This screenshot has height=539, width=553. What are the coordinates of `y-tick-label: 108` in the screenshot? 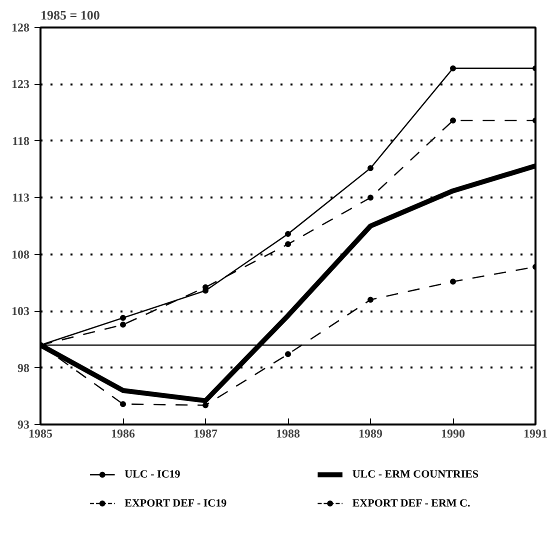 It's located at (21, 254).